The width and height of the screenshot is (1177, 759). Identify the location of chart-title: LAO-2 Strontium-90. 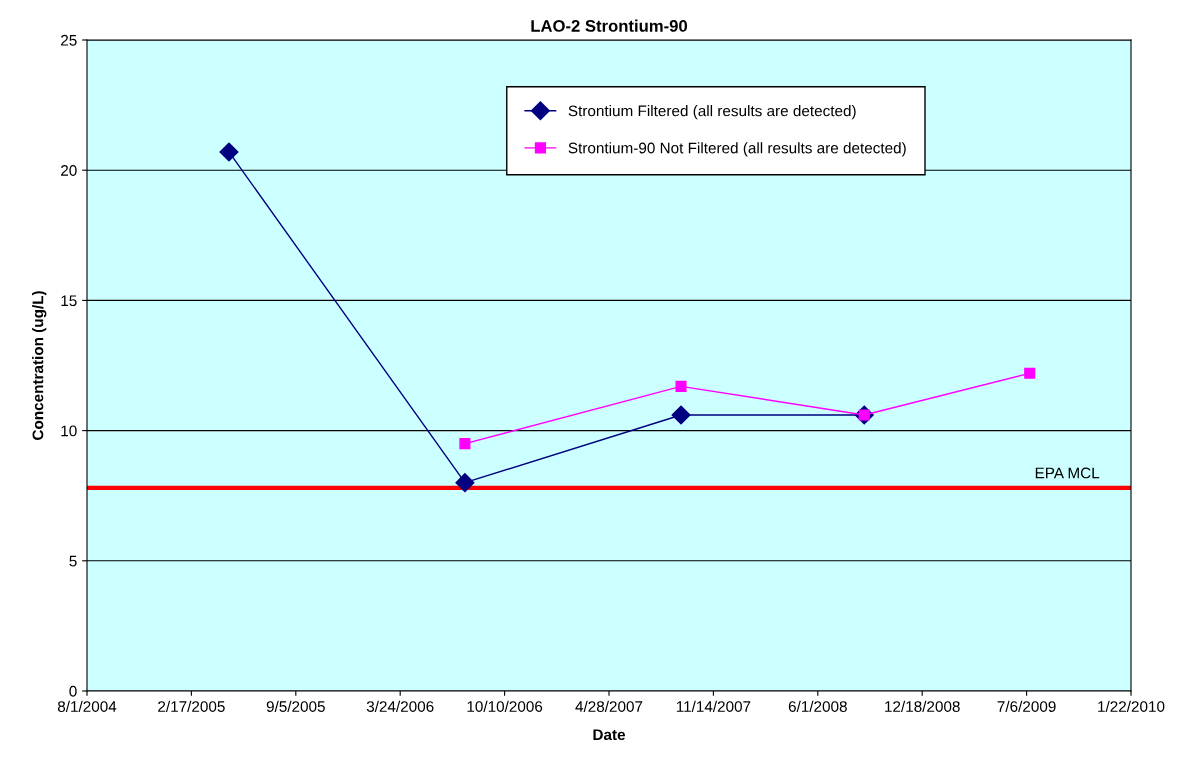
(609, 25).